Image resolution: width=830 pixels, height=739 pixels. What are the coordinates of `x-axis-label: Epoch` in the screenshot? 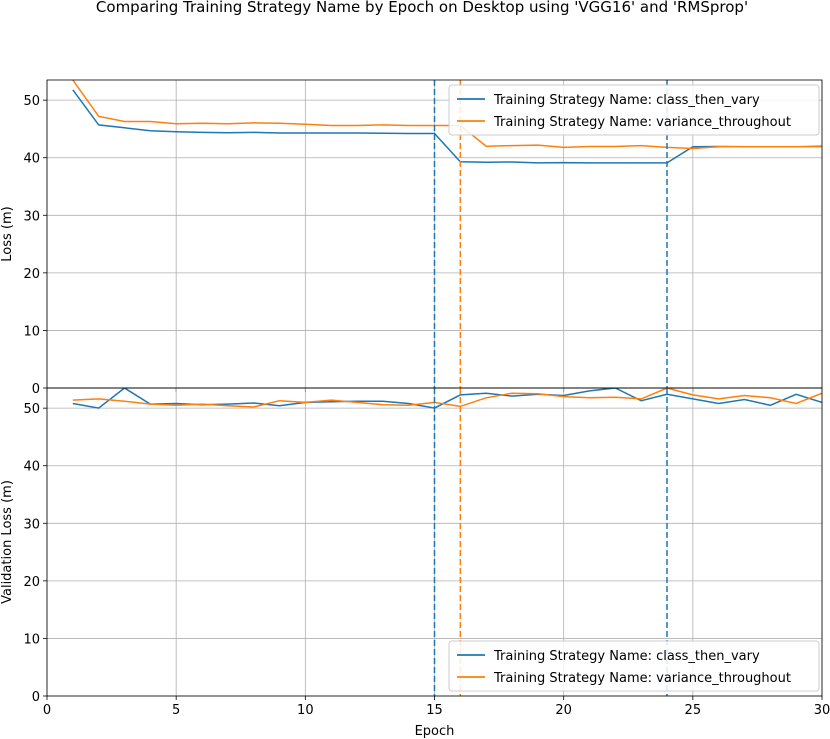 It's located at (435, 731).